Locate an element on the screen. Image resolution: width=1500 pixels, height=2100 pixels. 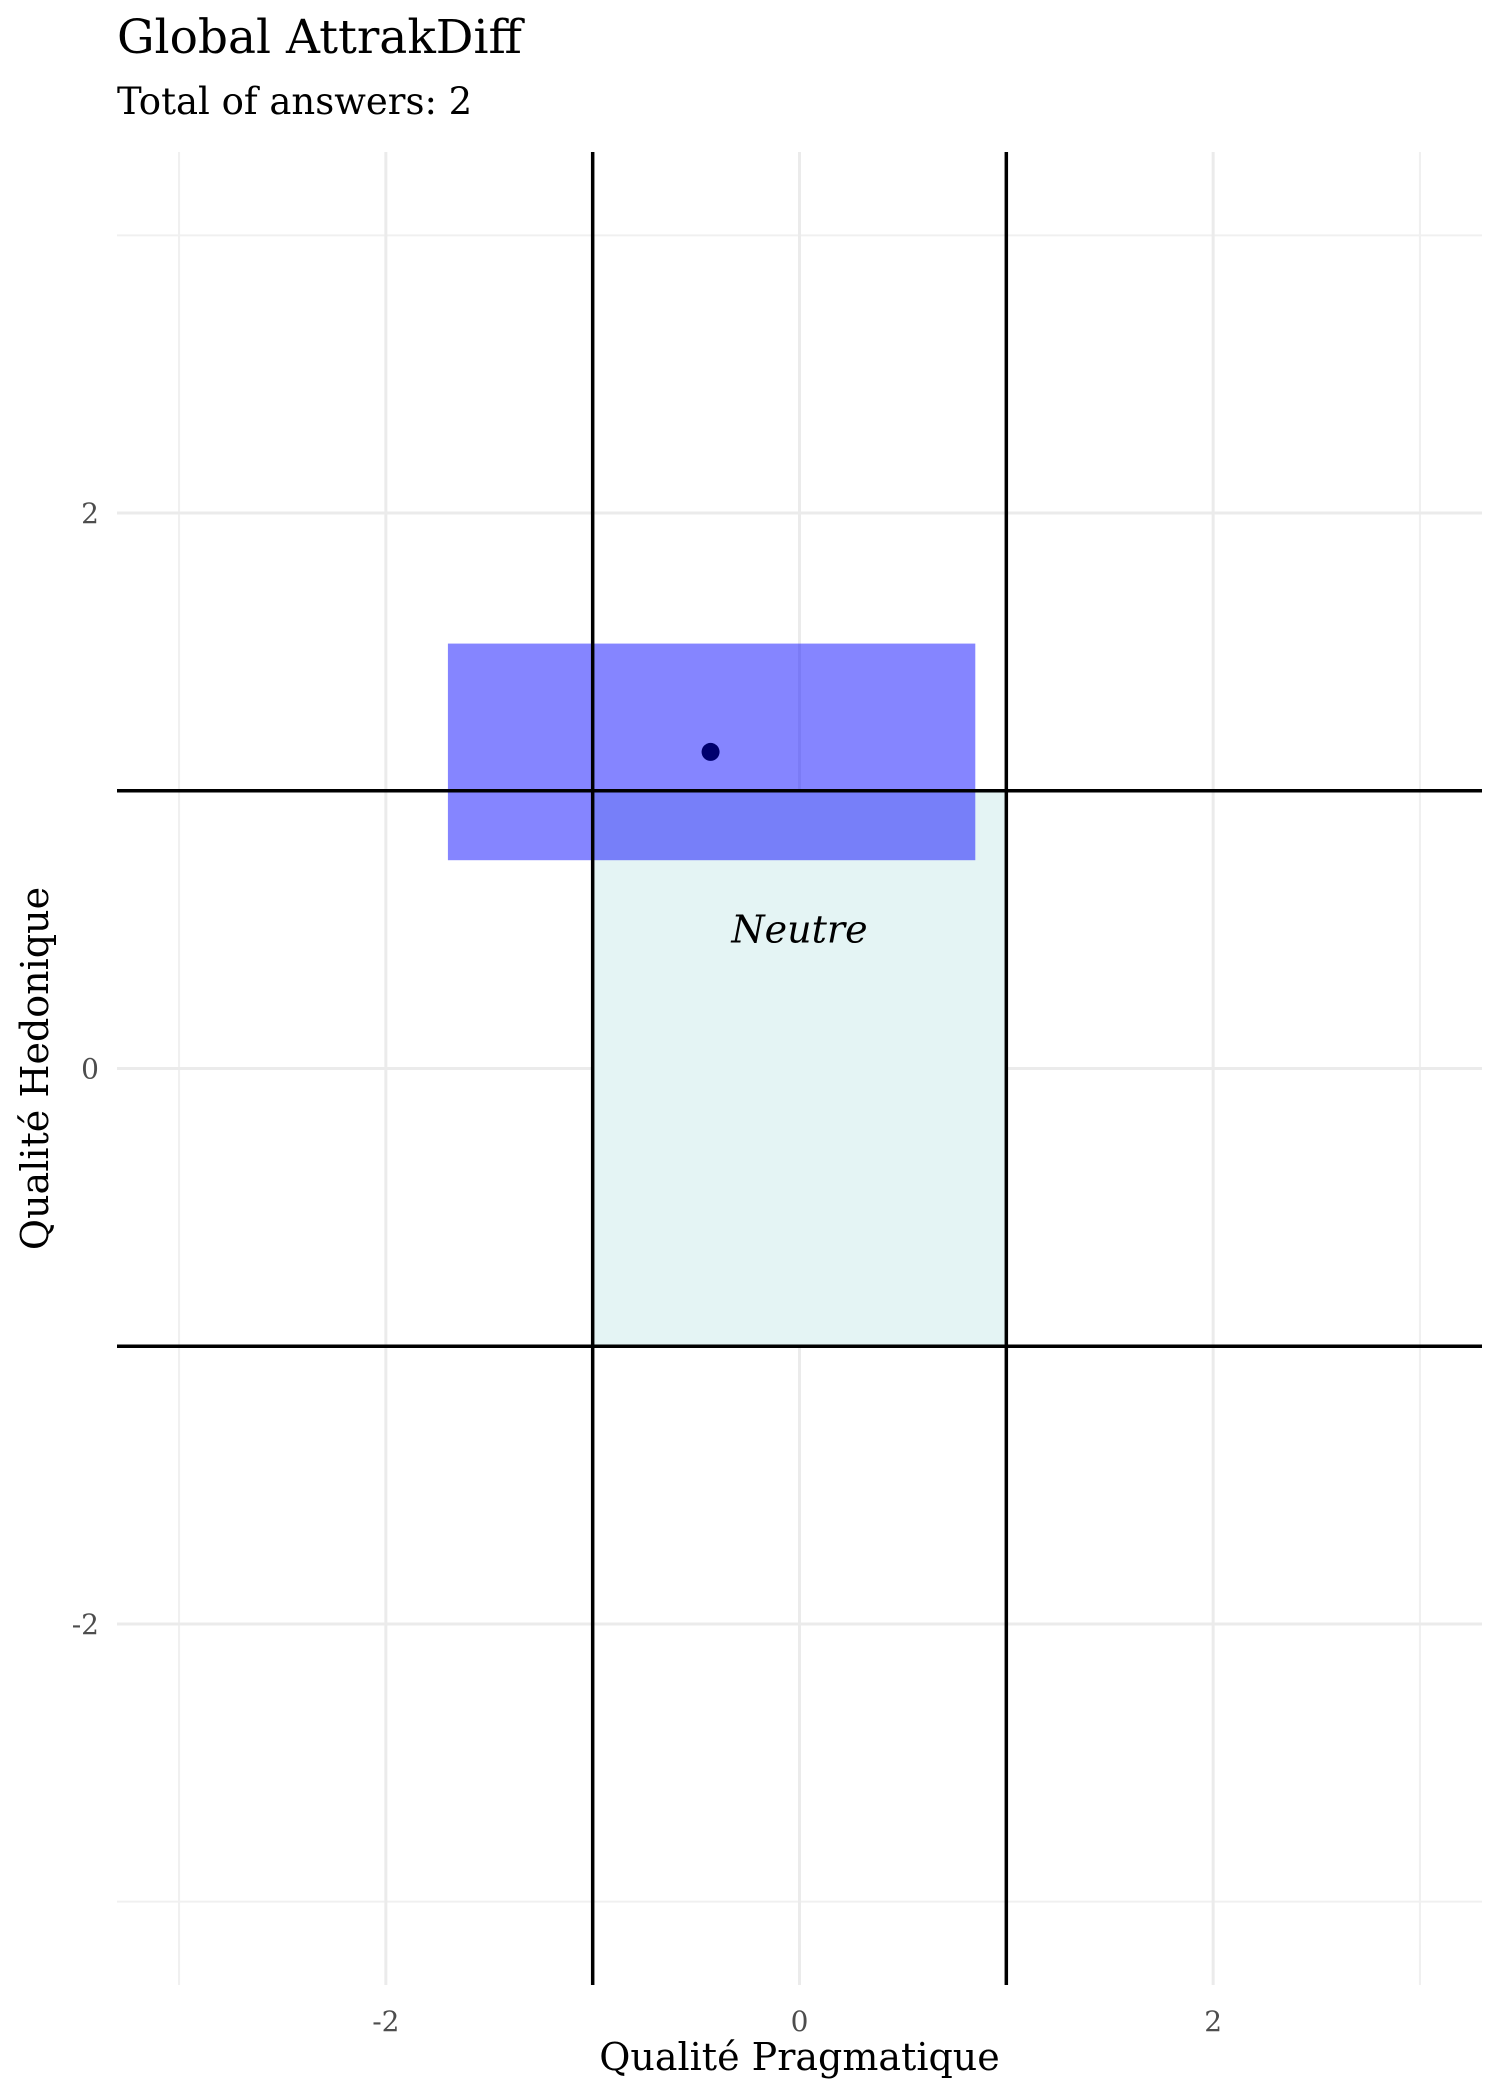
region-neutre is located at coordinates (799, 1068).